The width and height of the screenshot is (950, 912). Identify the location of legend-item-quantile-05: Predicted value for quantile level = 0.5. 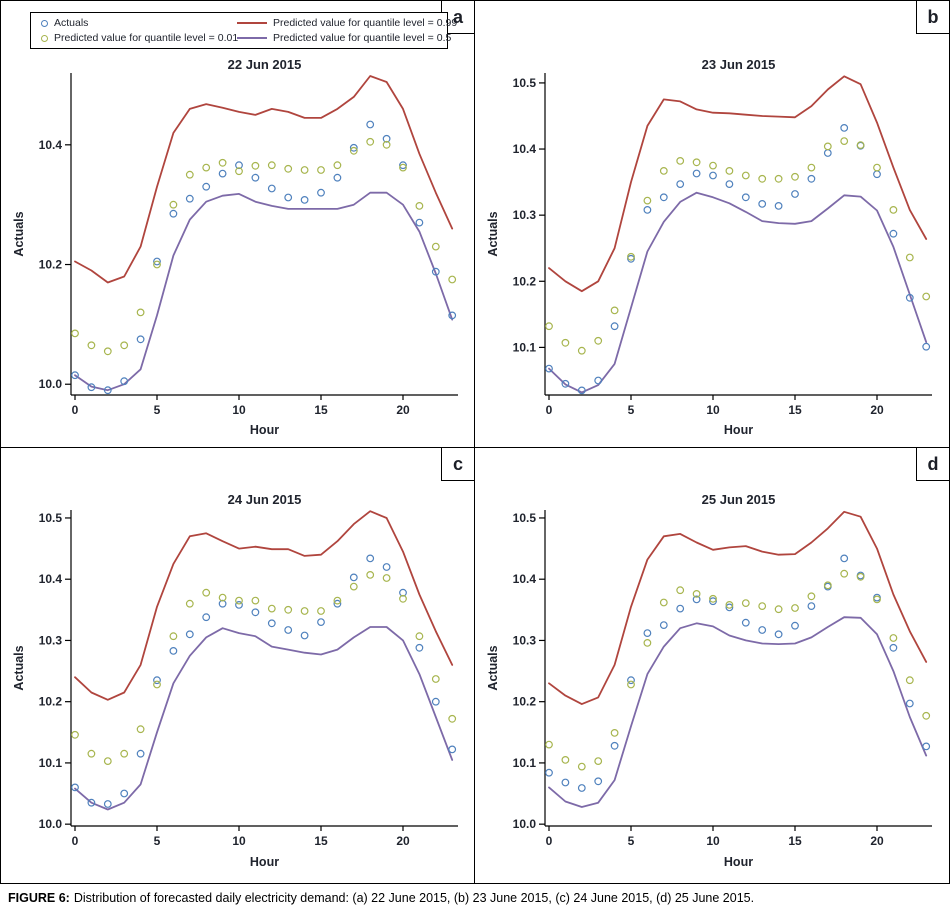
(347, 38).